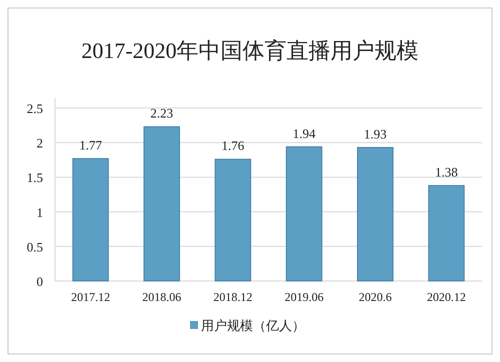 The width and height of the screenshot is (500, 362). Describe the element at coordinates (90, 145) in the screenshot. I see `data-label: 1.77` at that location.